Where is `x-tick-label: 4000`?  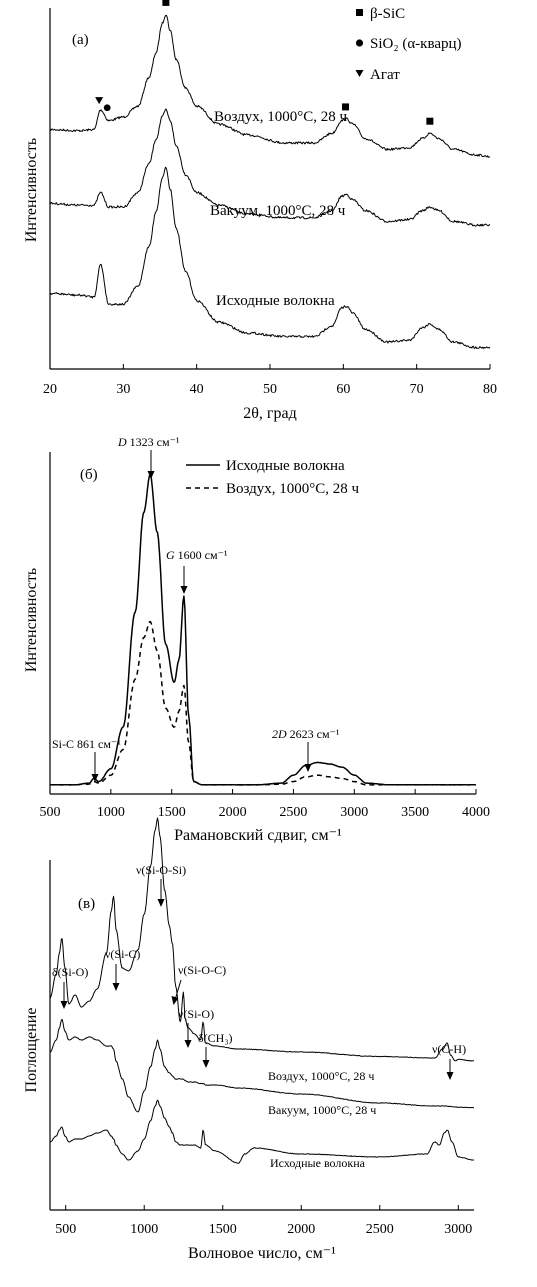
x-tick-label: 4000 is located at coordinates (476, 812).